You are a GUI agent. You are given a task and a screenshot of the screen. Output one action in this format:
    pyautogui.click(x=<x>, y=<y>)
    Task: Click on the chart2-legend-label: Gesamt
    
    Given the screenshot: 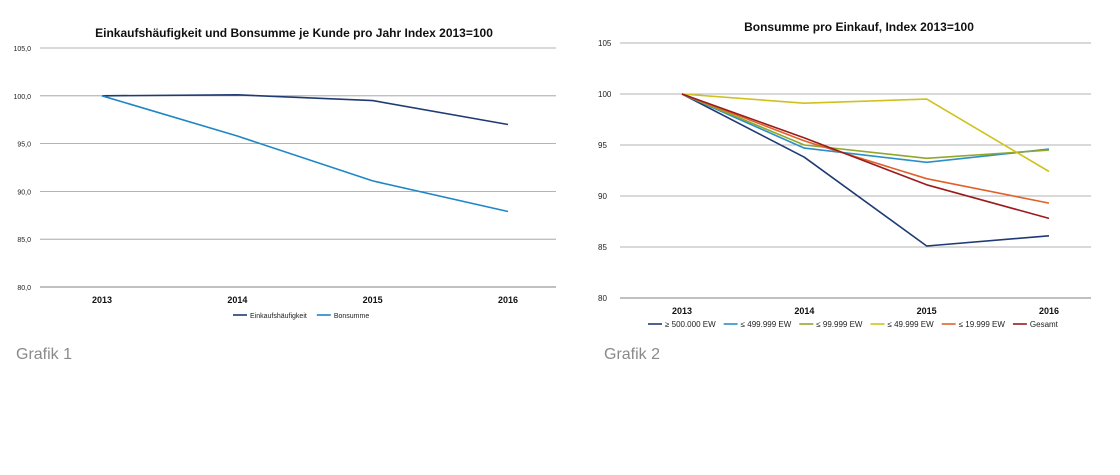 What is the action you would take?
    pyautogui.click(x=1044, y=324)
    